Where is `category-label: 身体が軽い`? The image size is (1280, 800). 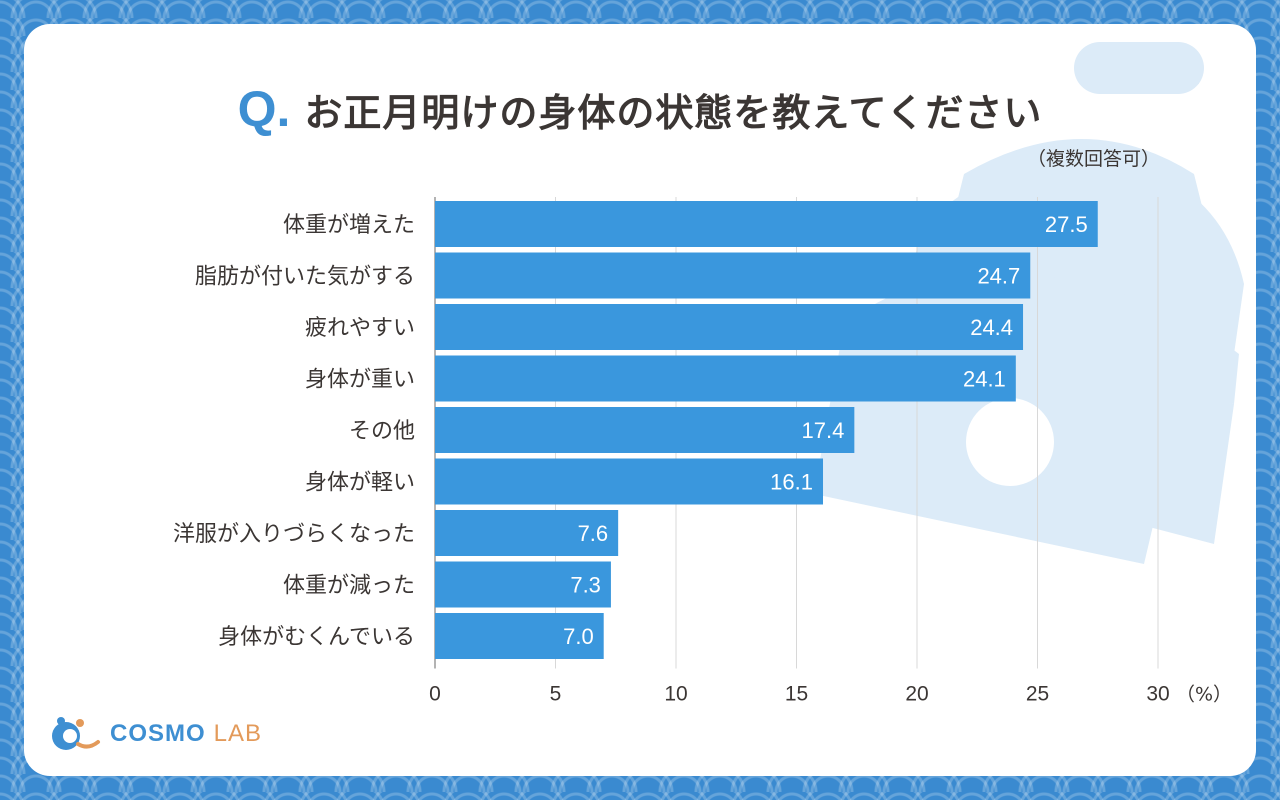
category-label: 身体が軽い is located at coordinates (360, 483).